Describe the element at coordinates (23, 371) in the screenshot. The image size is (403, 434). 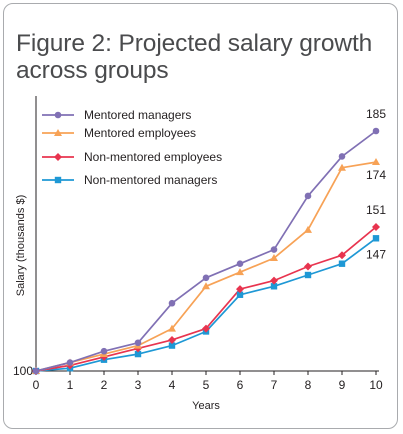
I see `y-tick-label: 100` at that location.